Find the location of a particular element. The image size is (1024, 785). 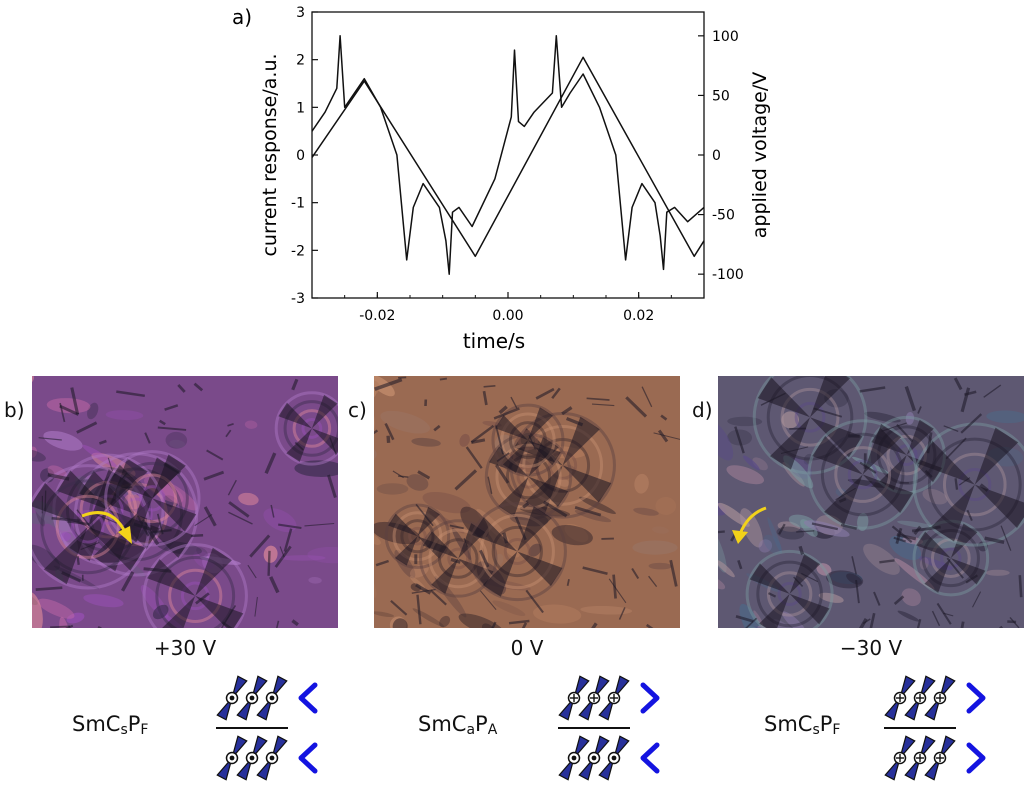

left-axis-ticks: 3 2 1 0 -1 -2 -3 is located at coordinates (304, 156).